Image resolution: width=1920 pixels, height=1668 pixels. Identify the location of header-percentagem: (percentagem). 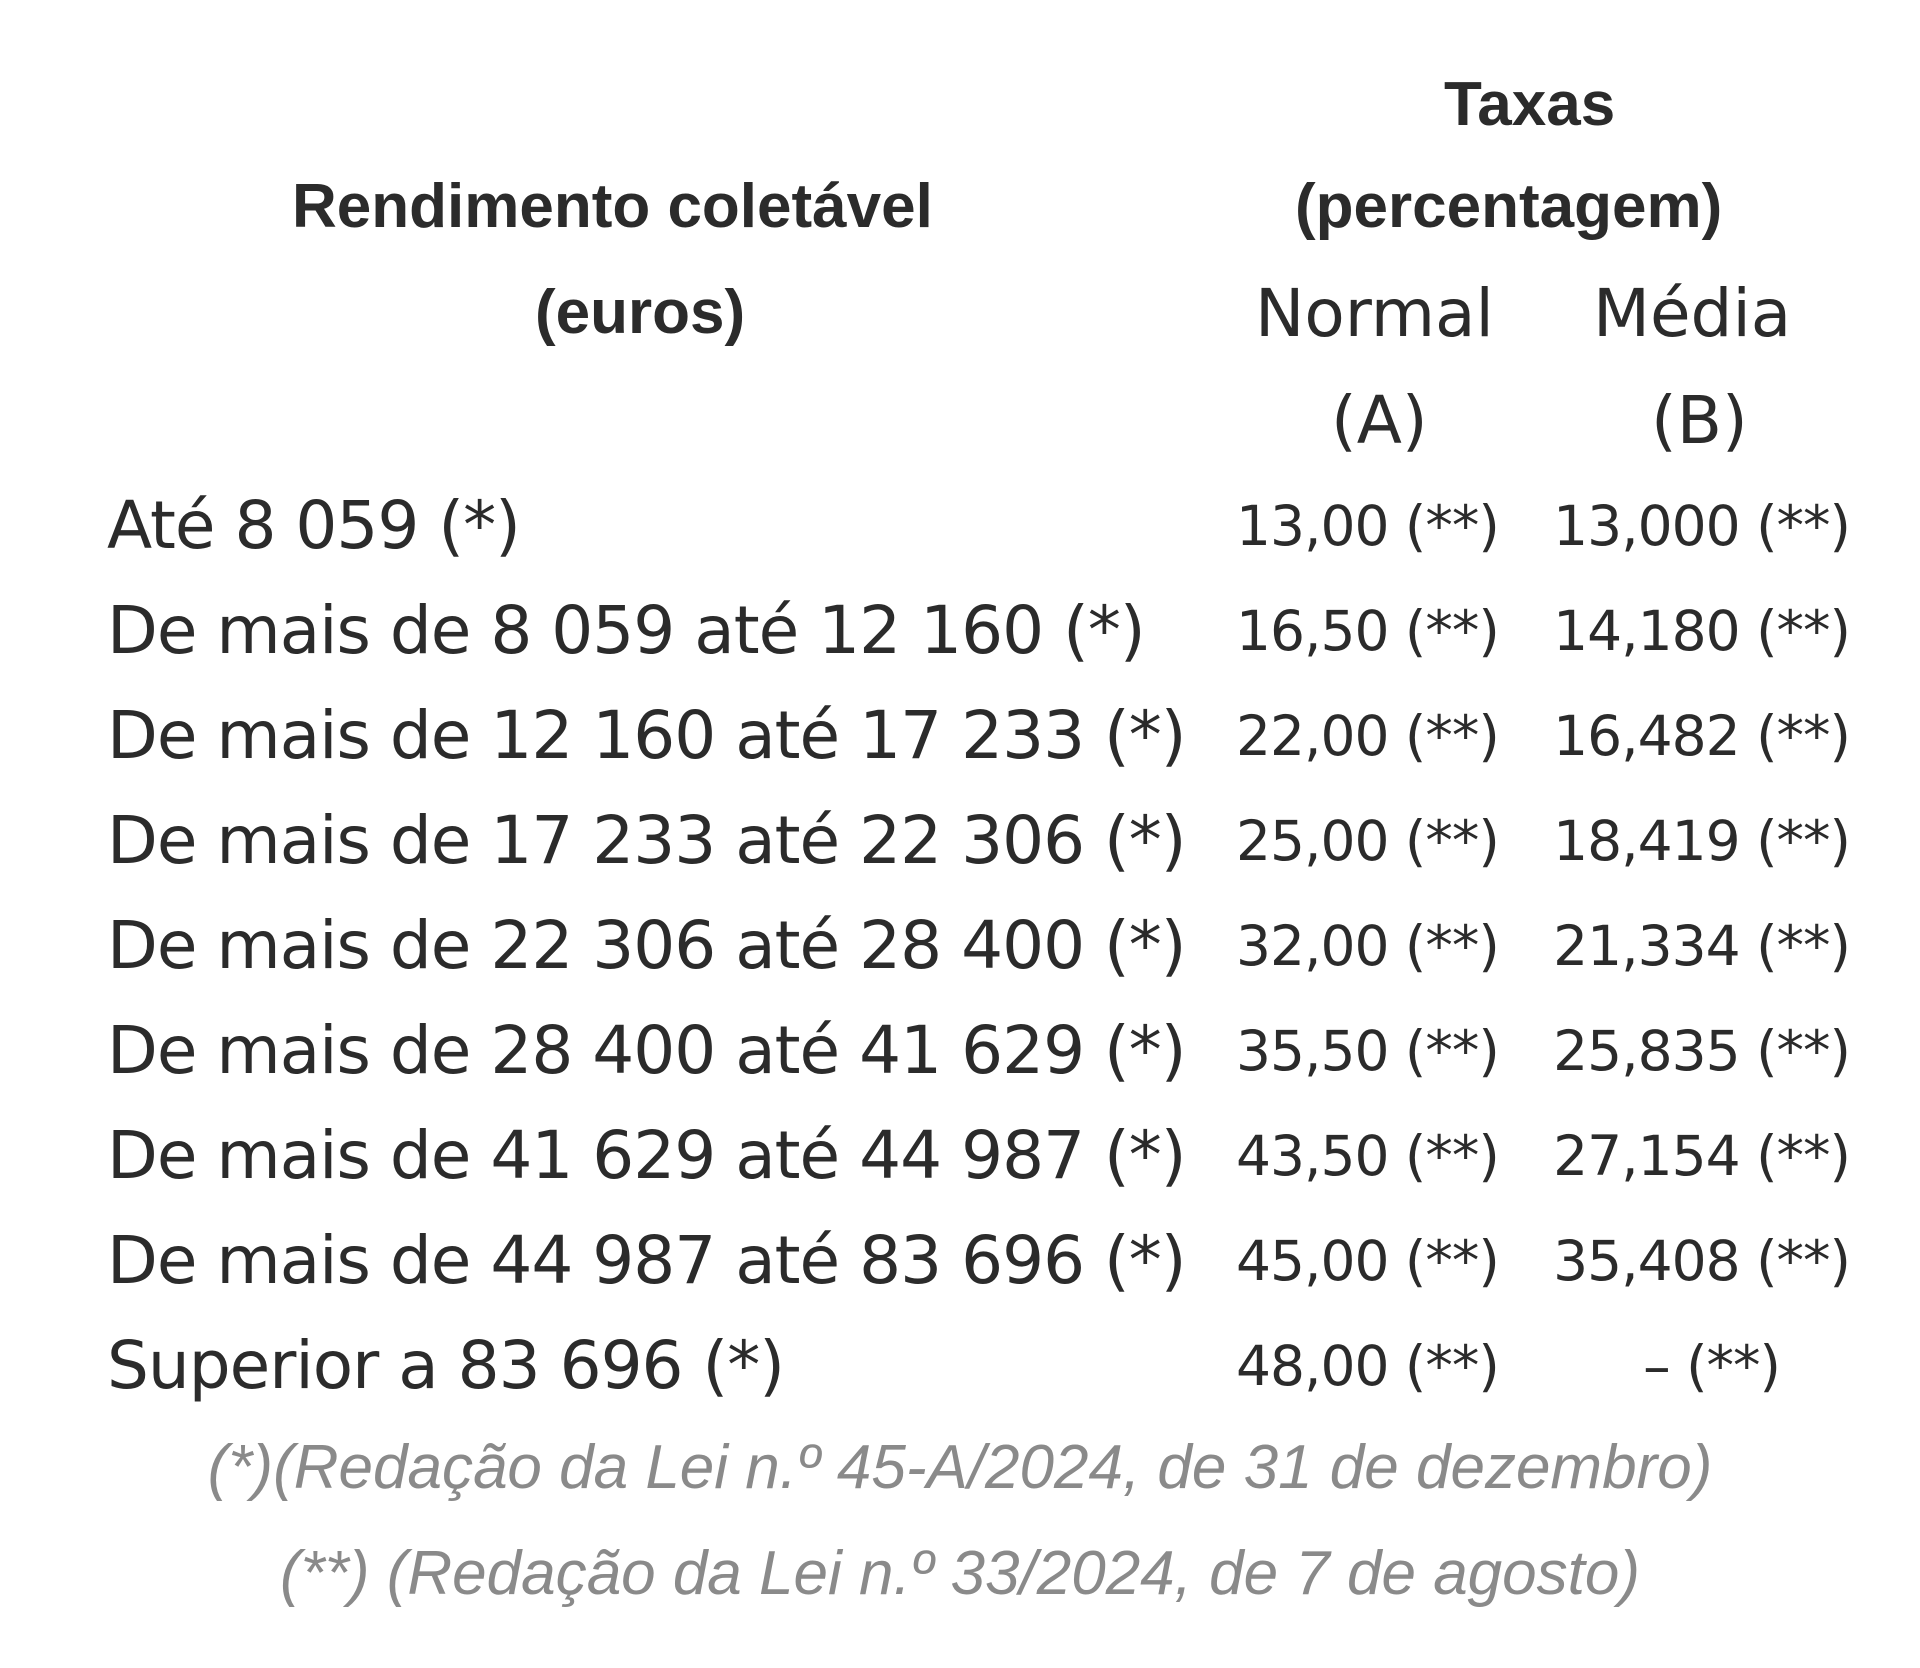
(1509, 206).